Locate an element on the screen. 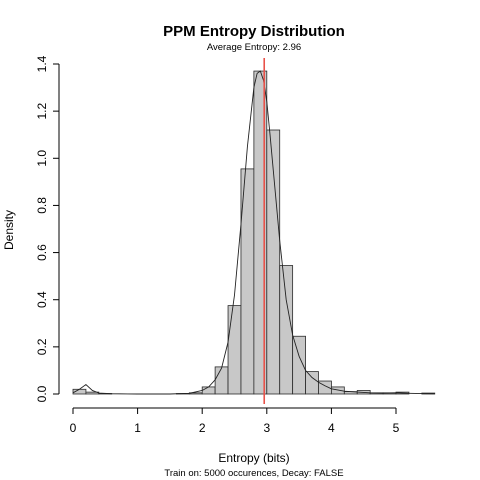 The height and width of the screenshot is (480, 480). x-axis: 0 1 2 3 4 5 is located at coordinates (235, 421).